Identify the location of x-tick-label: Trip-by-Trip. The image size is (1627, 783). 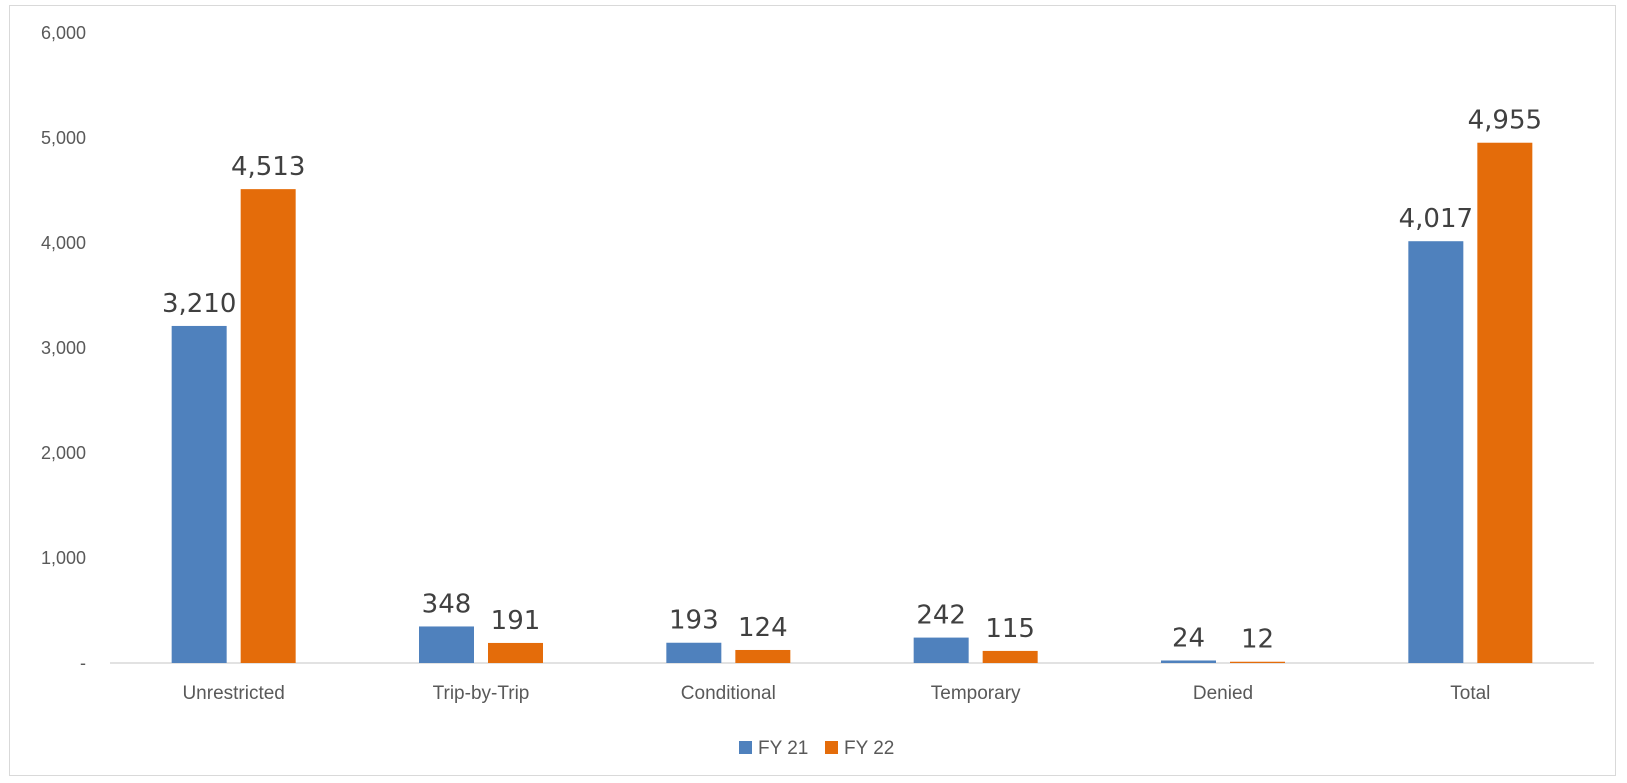
(481, 693).